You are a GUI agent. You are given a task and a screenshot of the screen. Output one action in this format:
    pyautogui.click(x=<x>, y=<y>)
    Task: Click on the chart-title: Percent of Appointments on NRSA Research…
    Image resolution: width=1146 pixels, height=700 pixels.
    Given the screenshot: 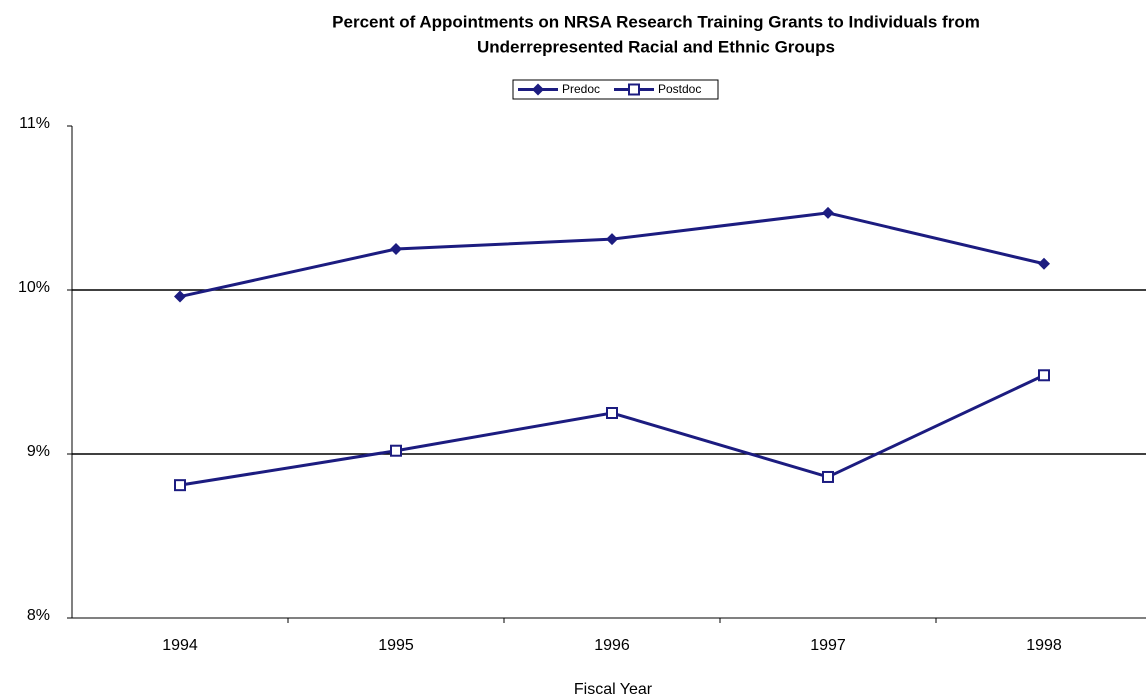 What is the action you would take?
    pyautogui.click(x=656, y=21)
    